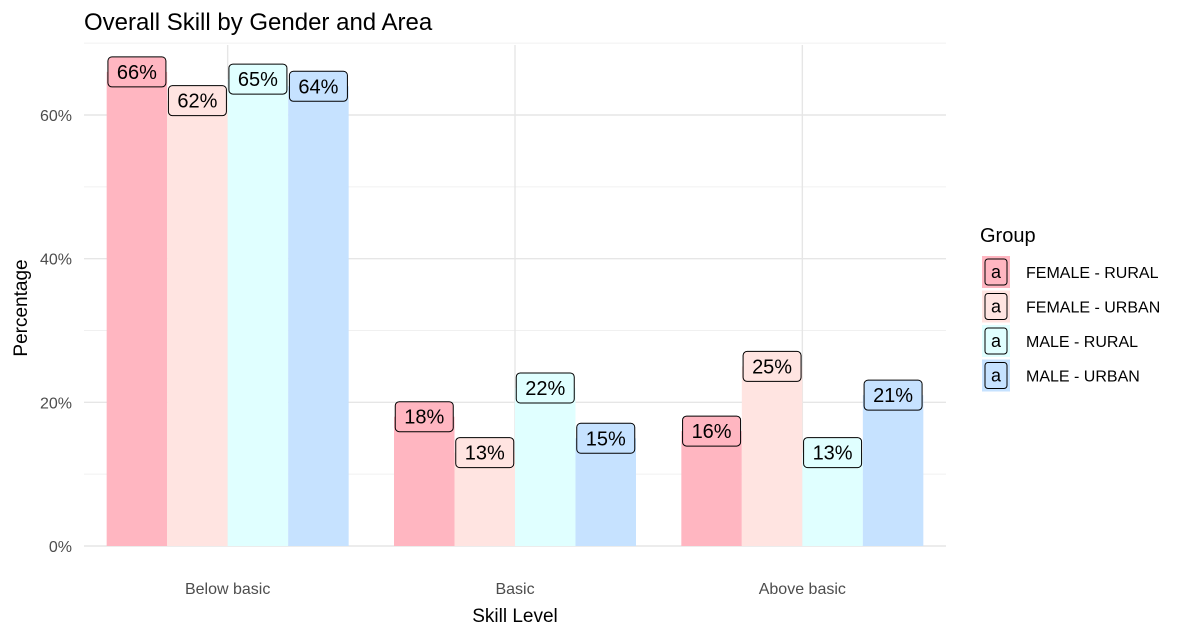 The height and width of the screenshot is (636, 1197). I want to click on data-label: 62%, so click(197, 101).